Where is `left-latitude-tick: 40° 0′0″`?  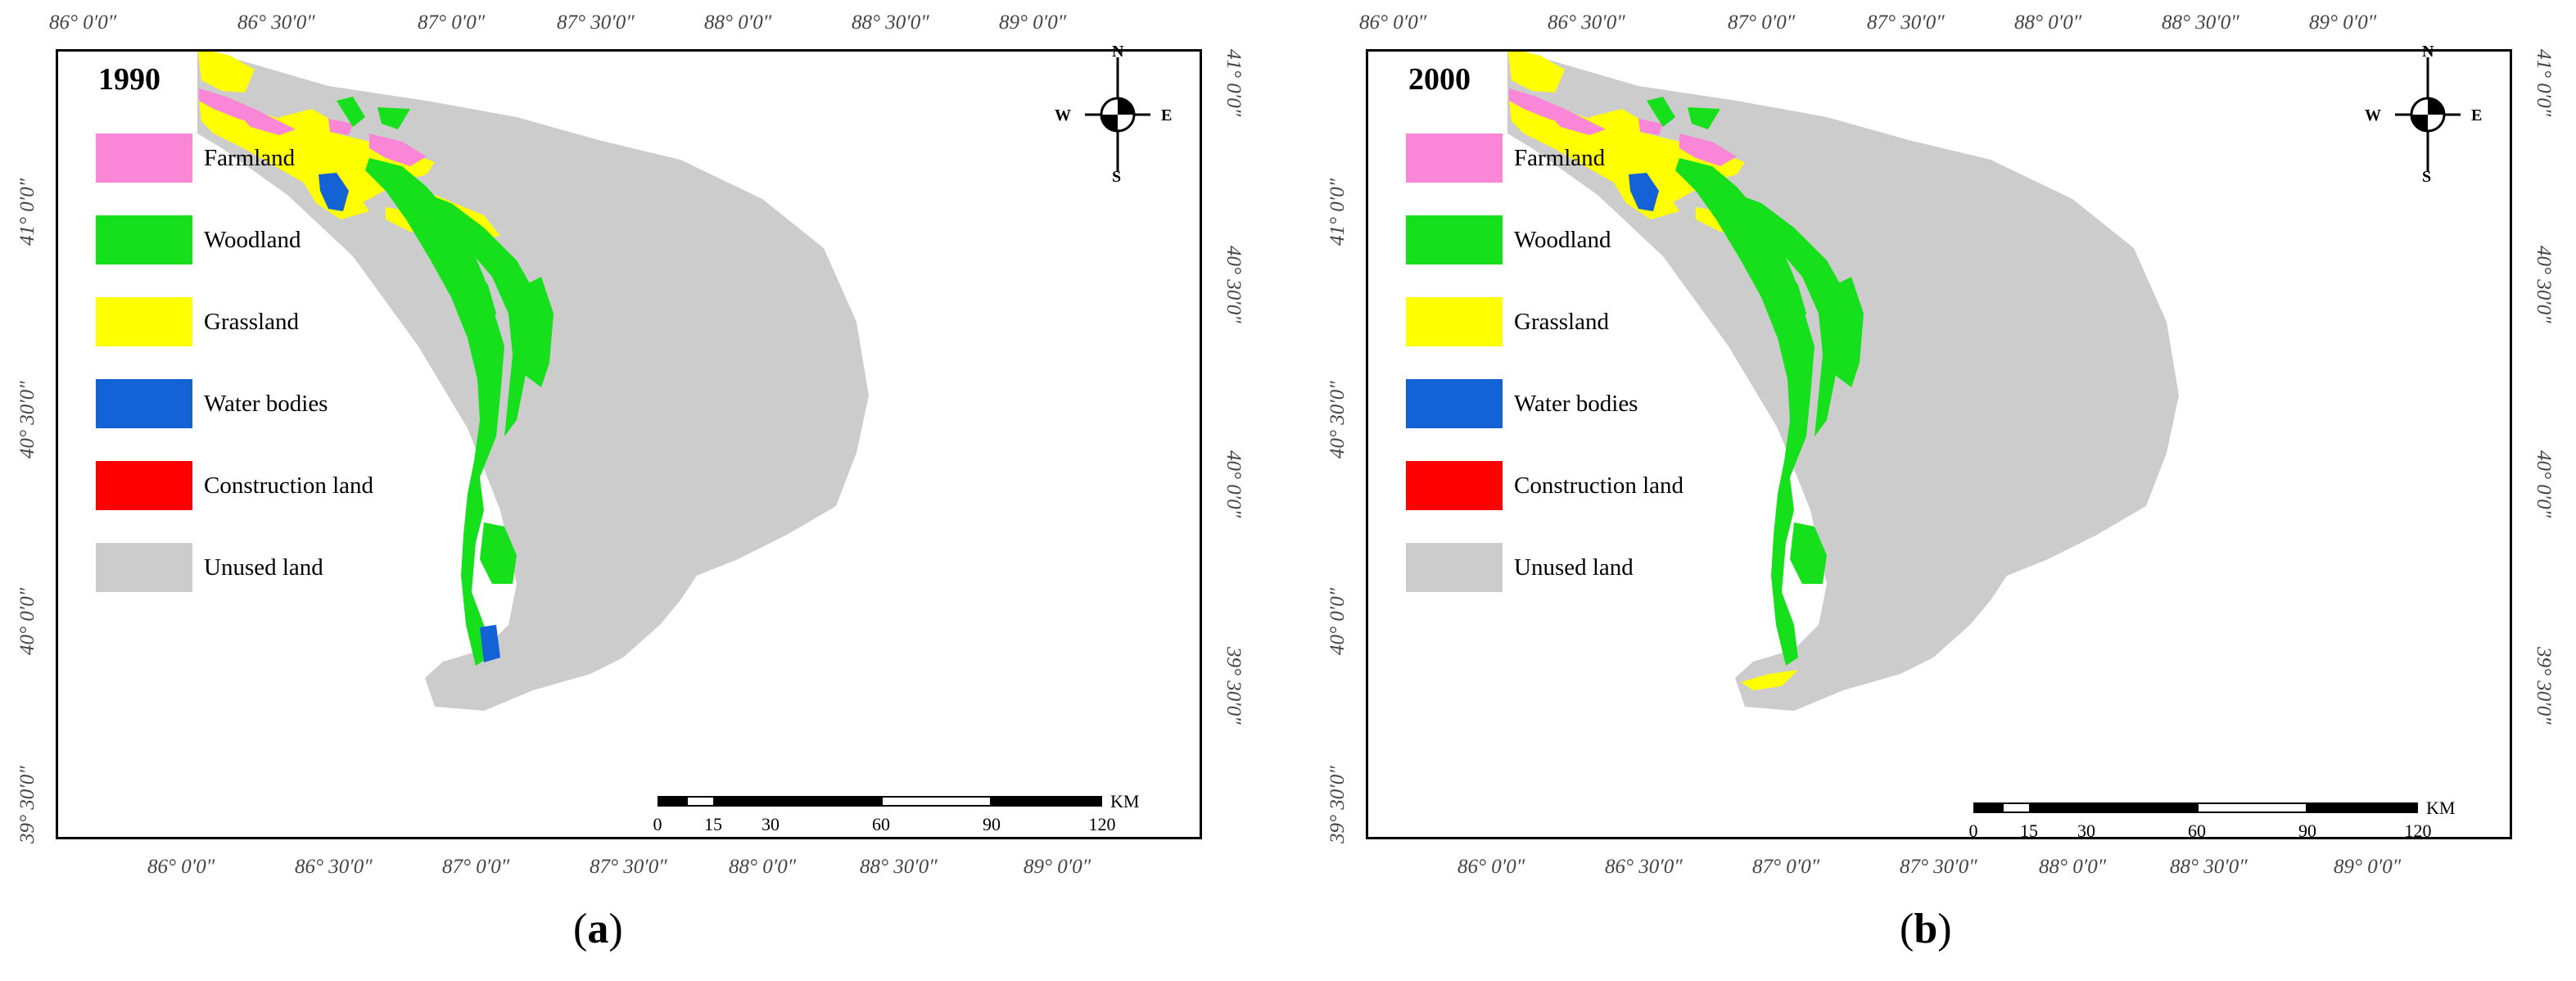
left-latitude-tick: 40° 0′0″ is located at coordinates (27, 621).